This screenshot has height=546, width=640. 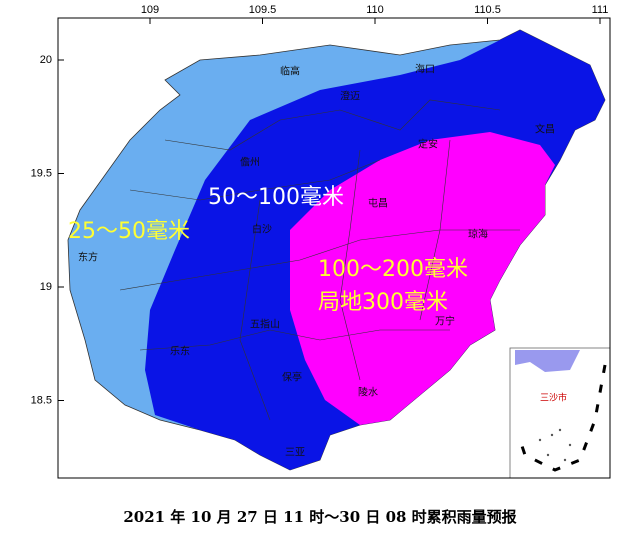 What do you see at coordinates (445, 321) in the screenshot?
I see `place-label: 万宁` at bounding box center [445, 321].